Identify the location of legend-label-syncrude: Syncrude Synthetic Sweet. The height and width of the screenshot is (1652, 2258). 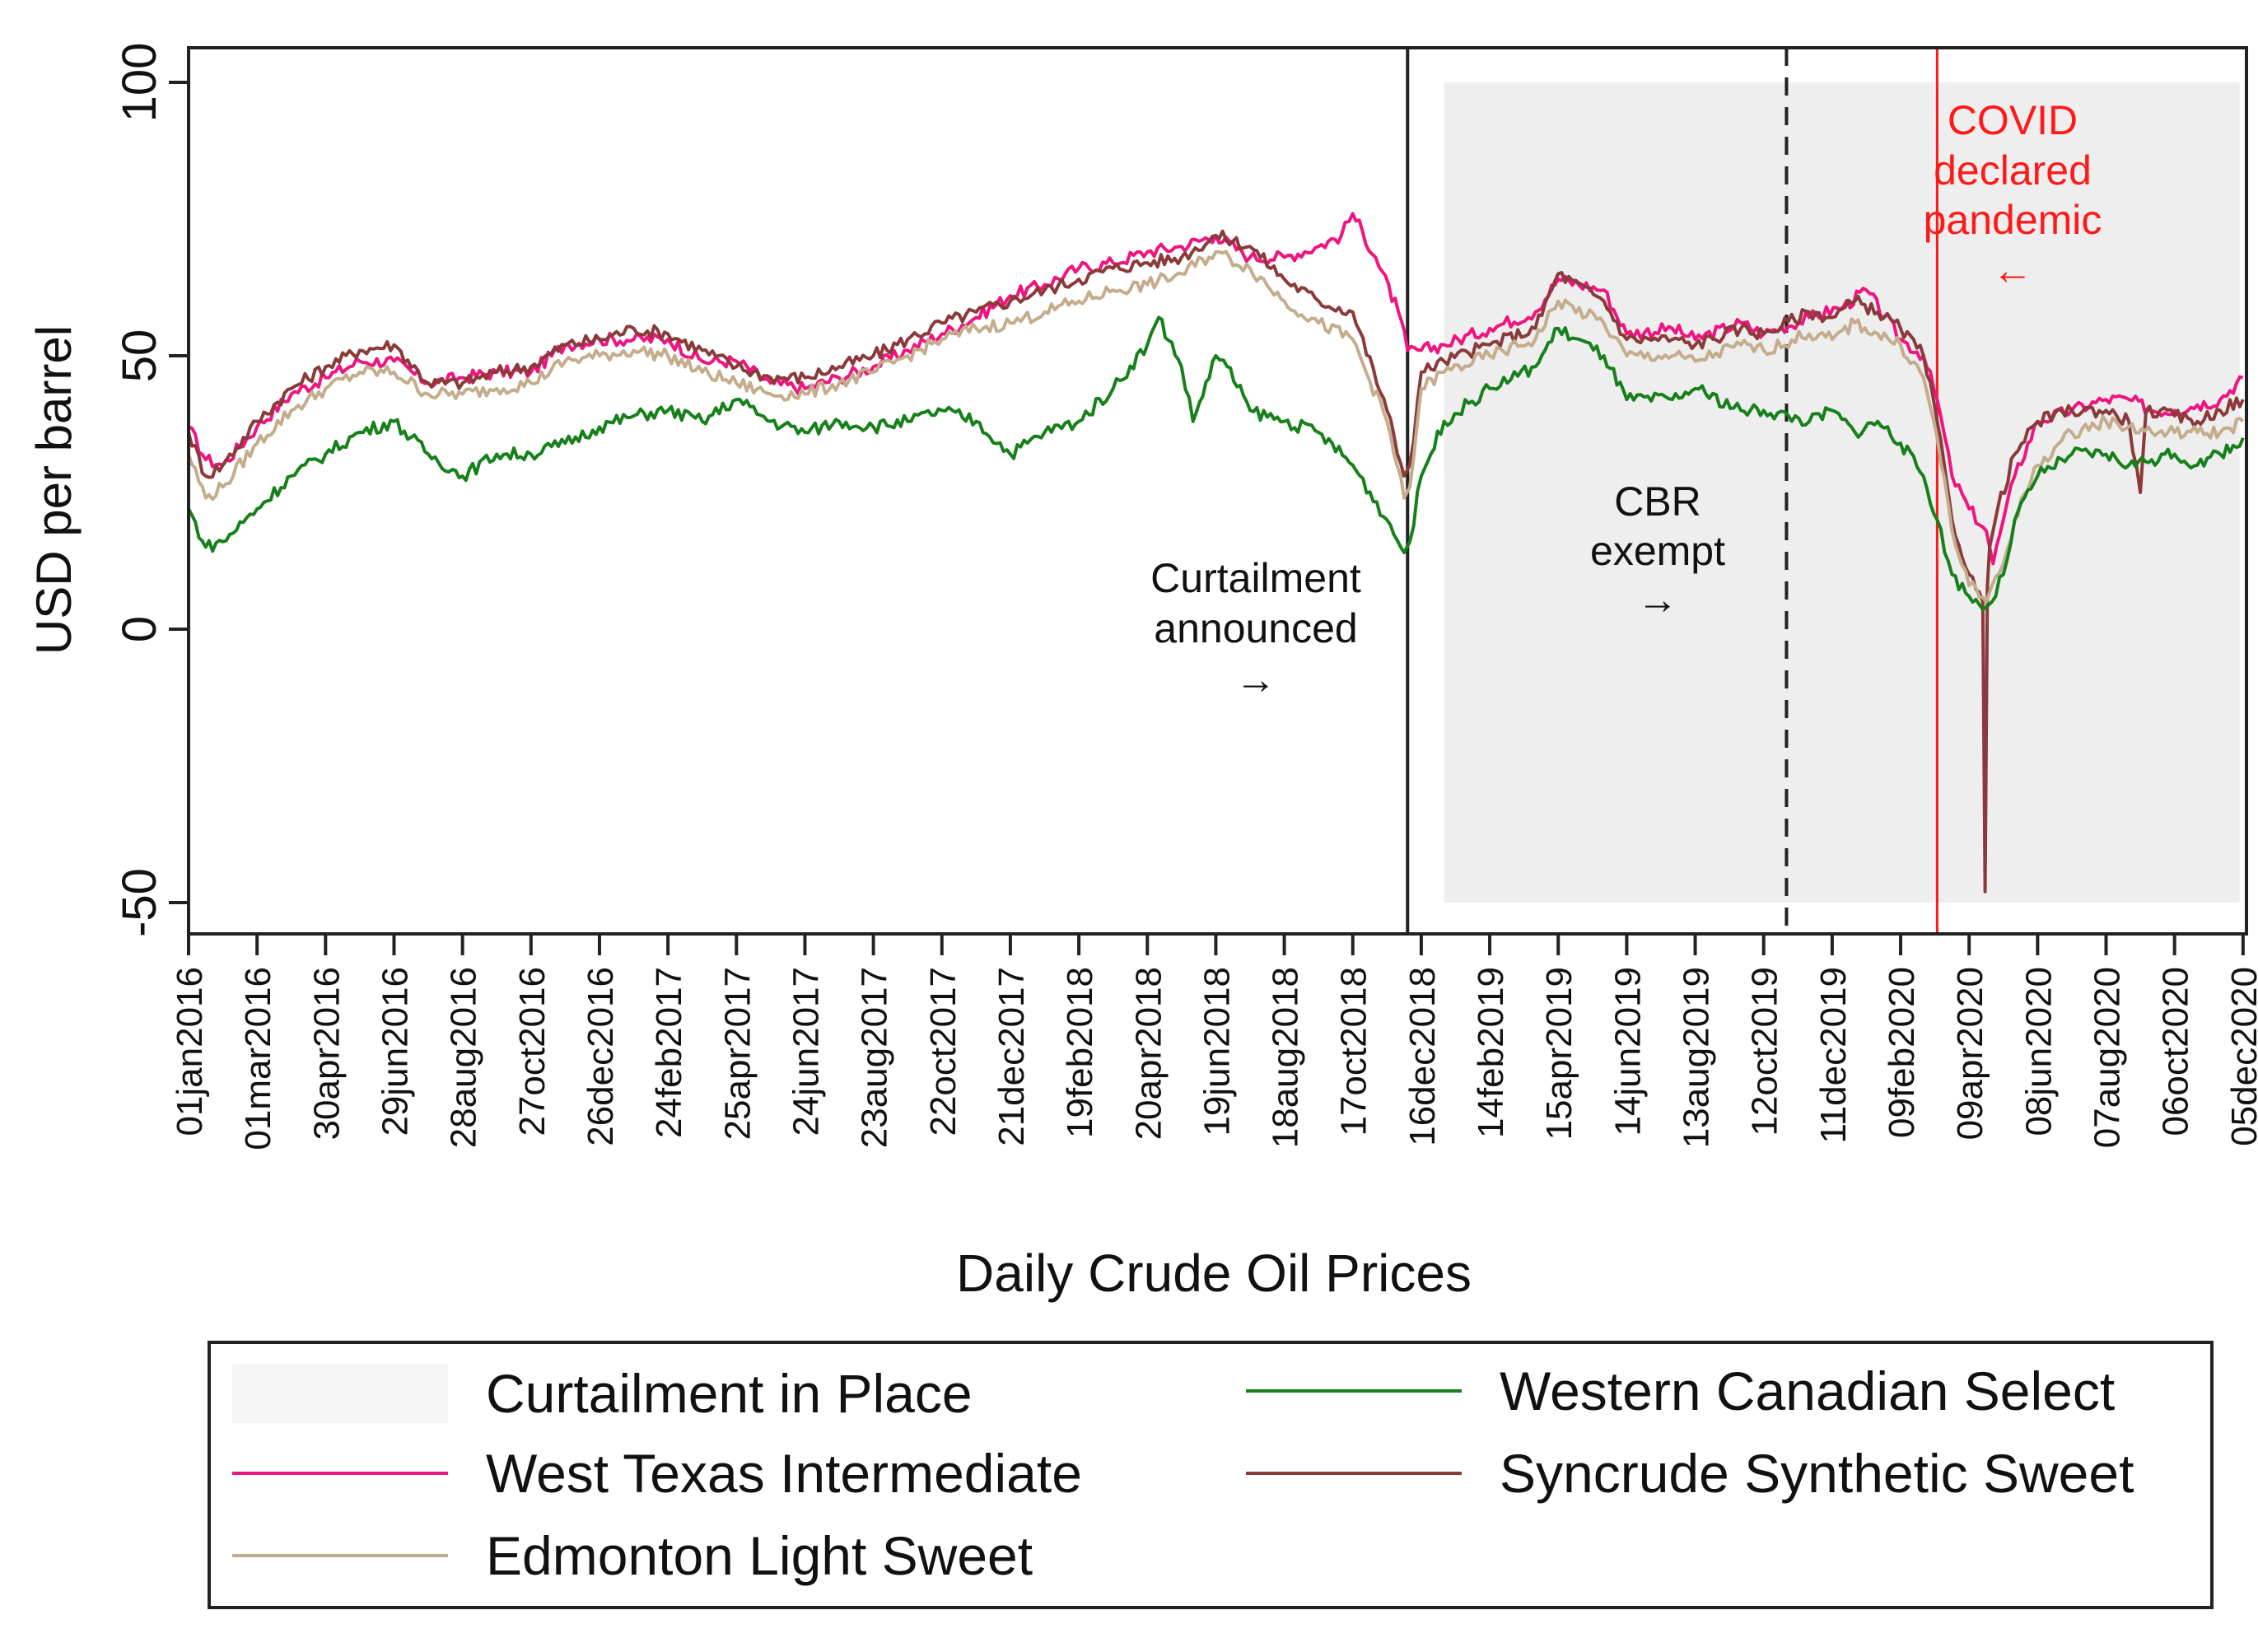
(1817, 1473).